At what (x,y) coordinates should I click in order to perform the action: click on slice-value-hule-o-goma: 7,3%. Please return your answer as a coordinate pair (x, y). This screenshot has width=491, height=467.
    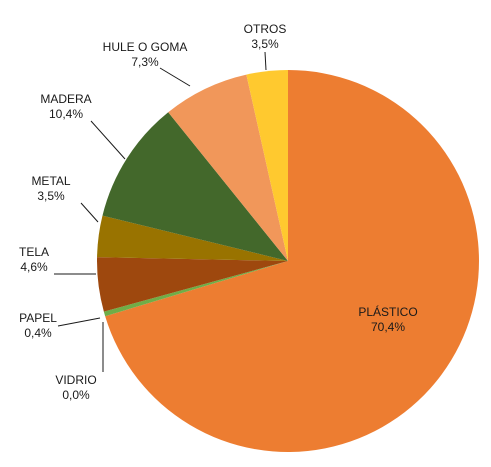
    Looking at the image, I should click on (145, 62).